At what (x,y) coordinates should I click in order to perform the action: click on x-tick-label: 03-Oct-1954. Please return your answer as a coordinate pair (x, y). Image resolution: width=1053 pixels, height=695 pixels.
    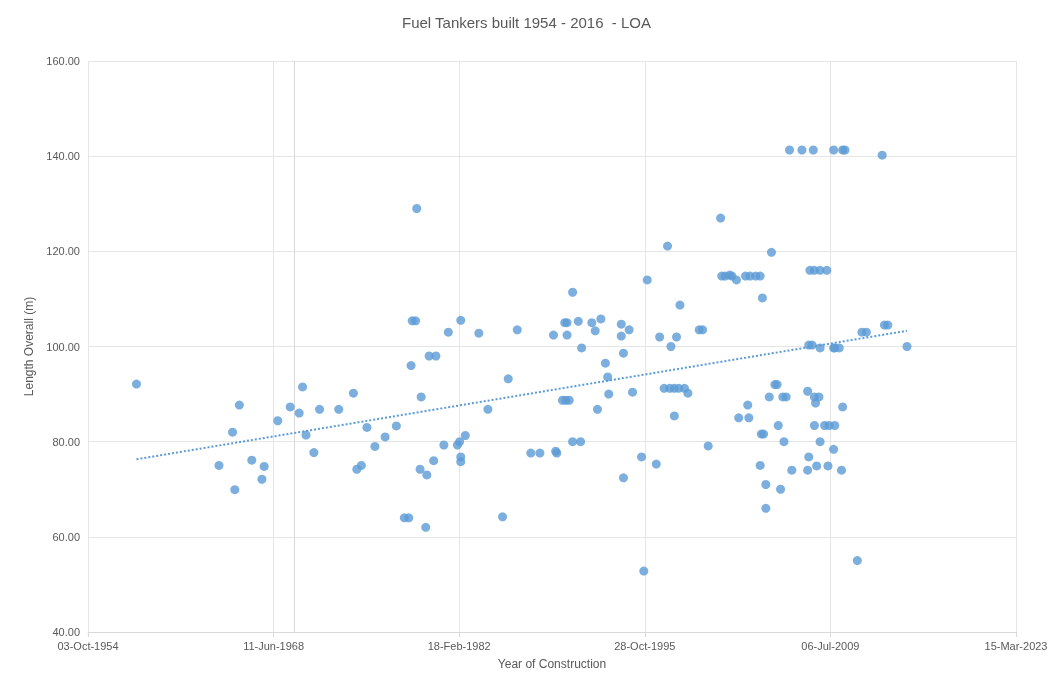
    Looking at the image, I should click on (88, 645).